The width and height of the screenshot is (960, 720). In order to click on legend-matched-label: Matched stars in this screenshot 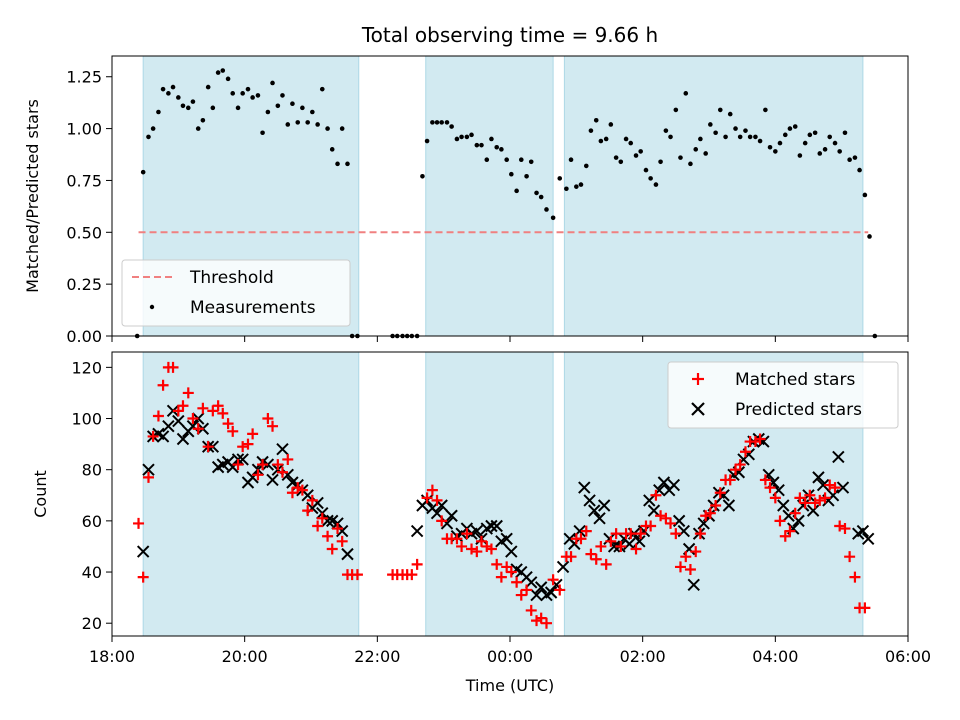, I will do `click(795, 380)`.